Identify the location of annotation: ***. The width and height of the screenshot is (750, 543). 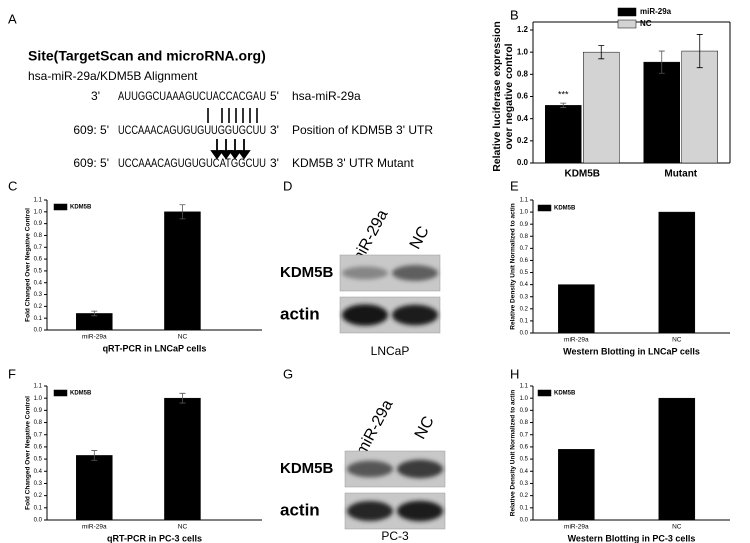
(563, 95).